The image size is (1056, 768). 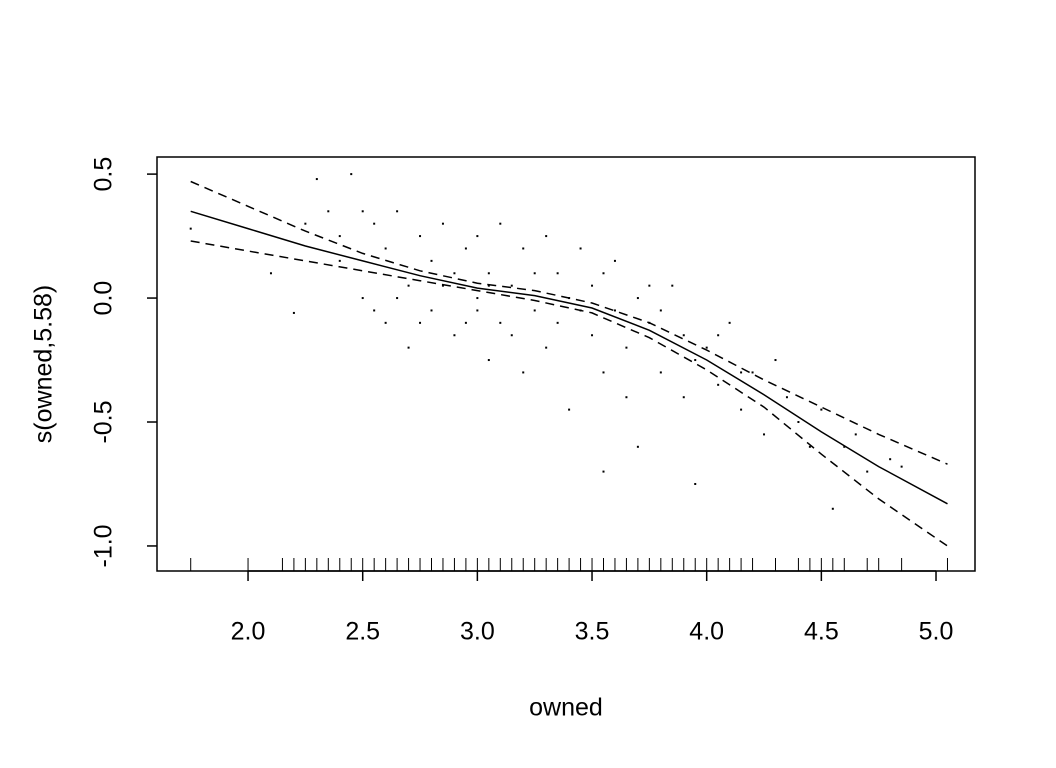 What do you see at coordinates (936, 632) in the screenshot?
I see `x-tick-label: 5.0` at bounding box center [936, 632].